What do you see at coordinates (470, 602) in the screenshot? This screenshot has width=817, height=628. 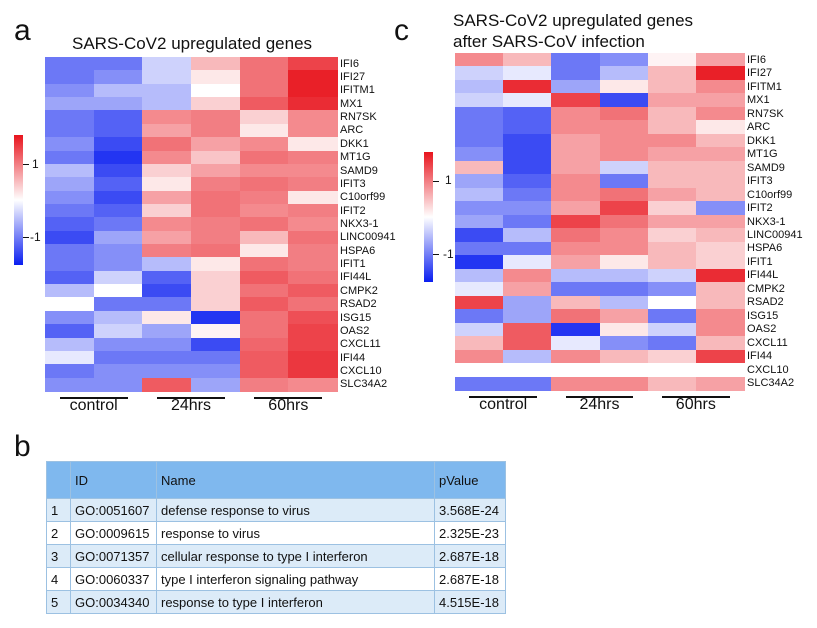 I see `row-pvalue: 4.515E-18` at bounding box center [470, 602].